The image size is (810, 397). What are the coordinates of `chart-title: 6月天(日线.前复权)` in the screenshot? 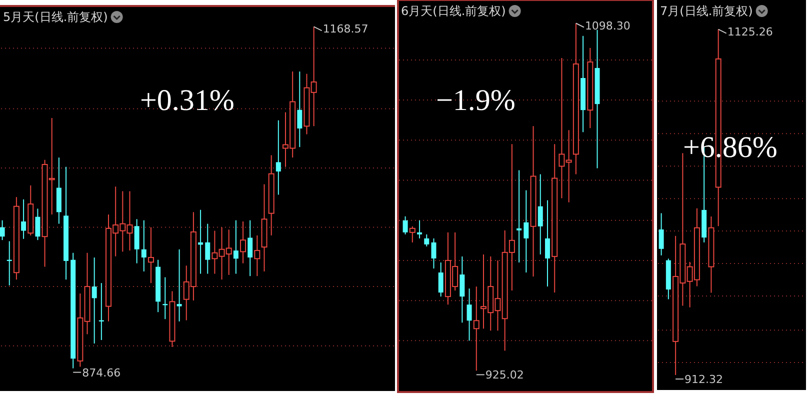 It's located at (453, 11).